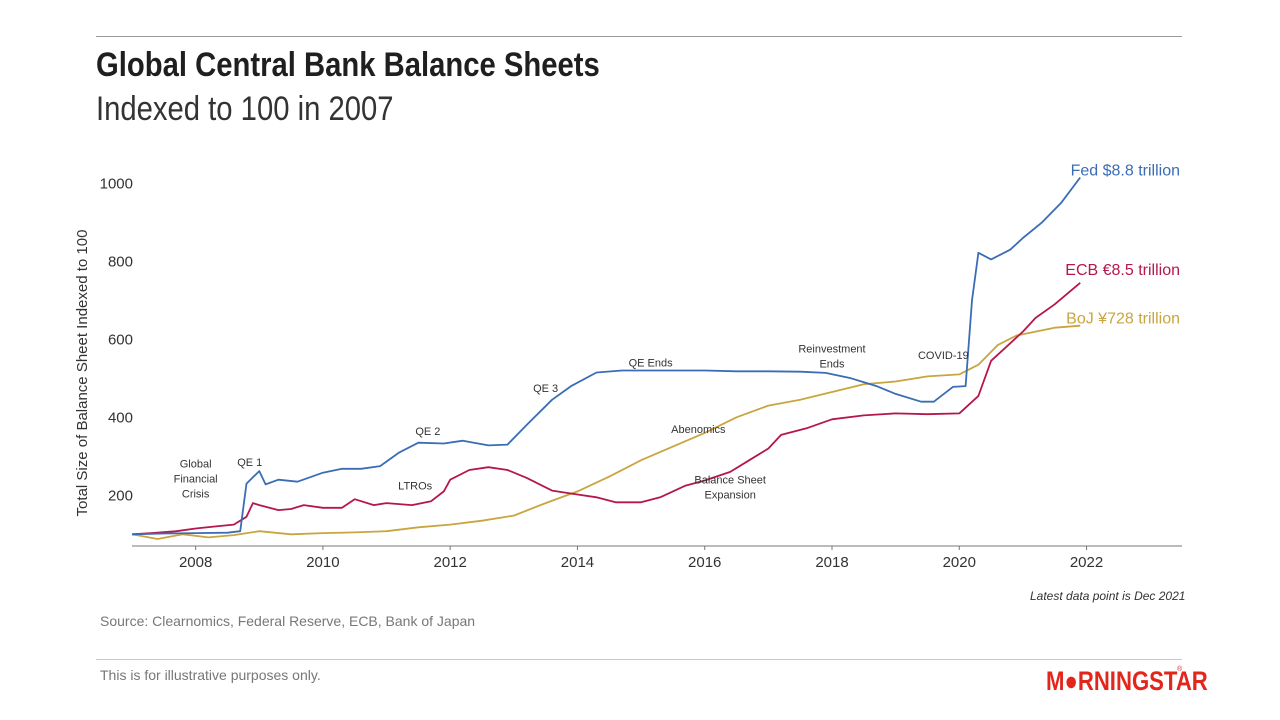 This screenshot has width=1280, height=720. Describe the element at coordinates (1071, 681) in the screenshot. I see `logo-o-icon: ●` at that location.